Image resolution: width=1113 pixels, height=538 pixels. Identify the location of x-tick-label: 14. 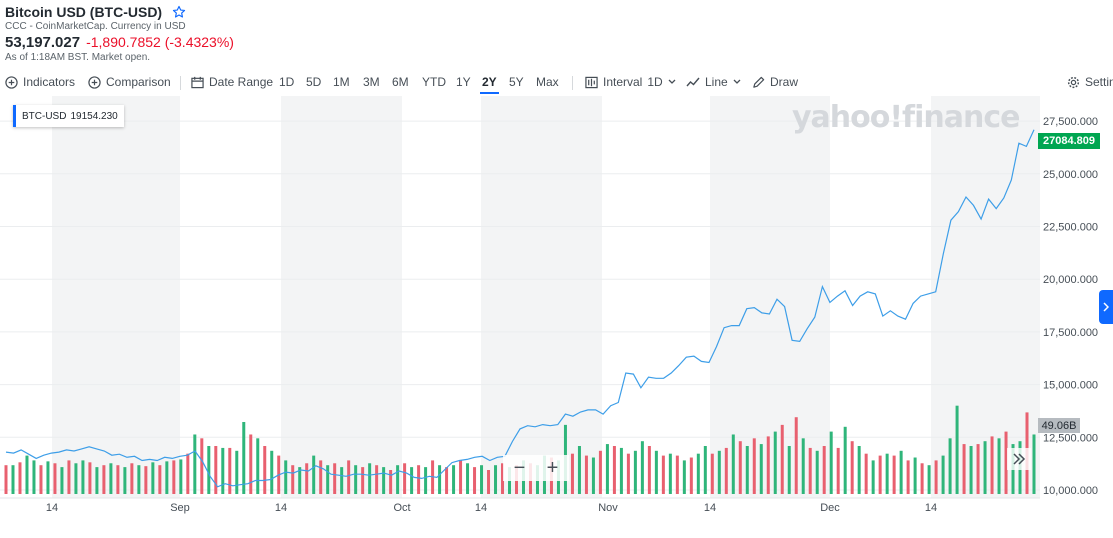
(52, 508).